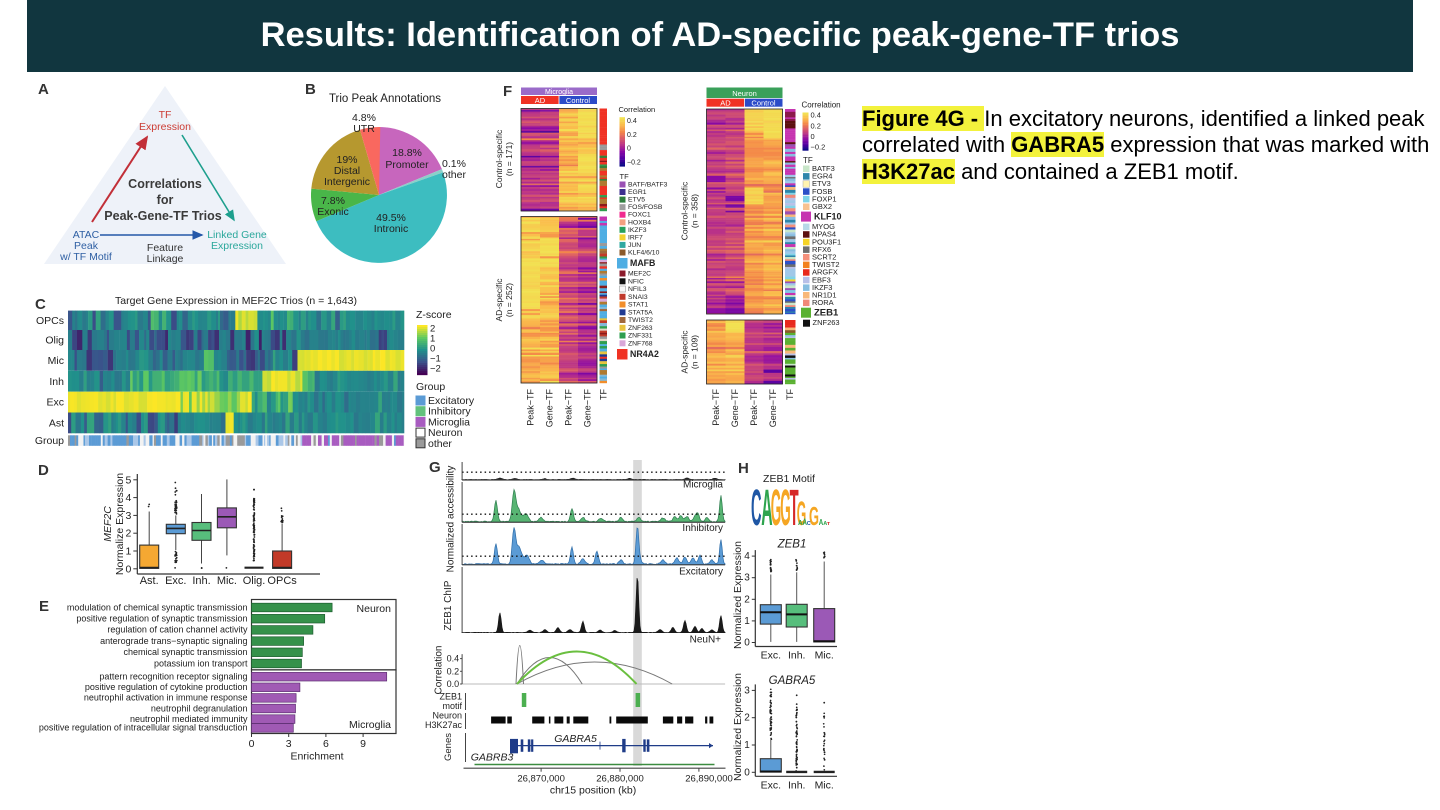 This screenshot has width=1440, height=810. I want to click on svg-text: NFIC, so click(636, 281).